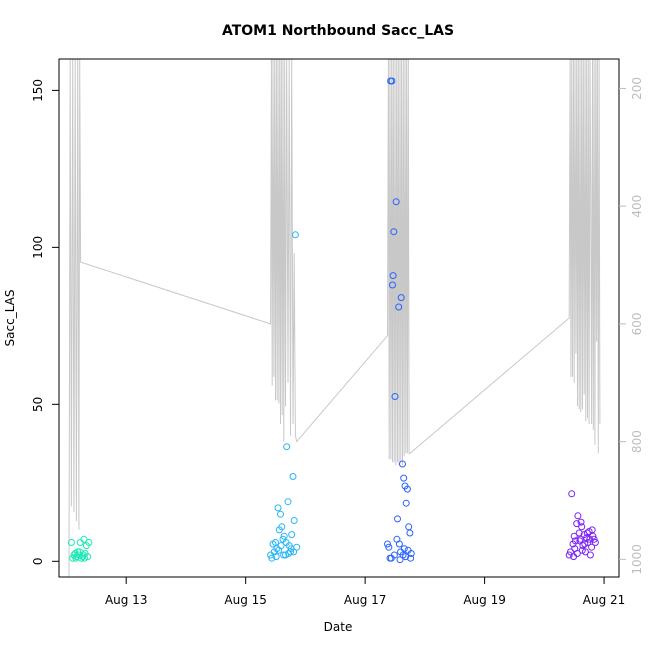  I want to click on y-tick-label: 100, so click(38, 247).